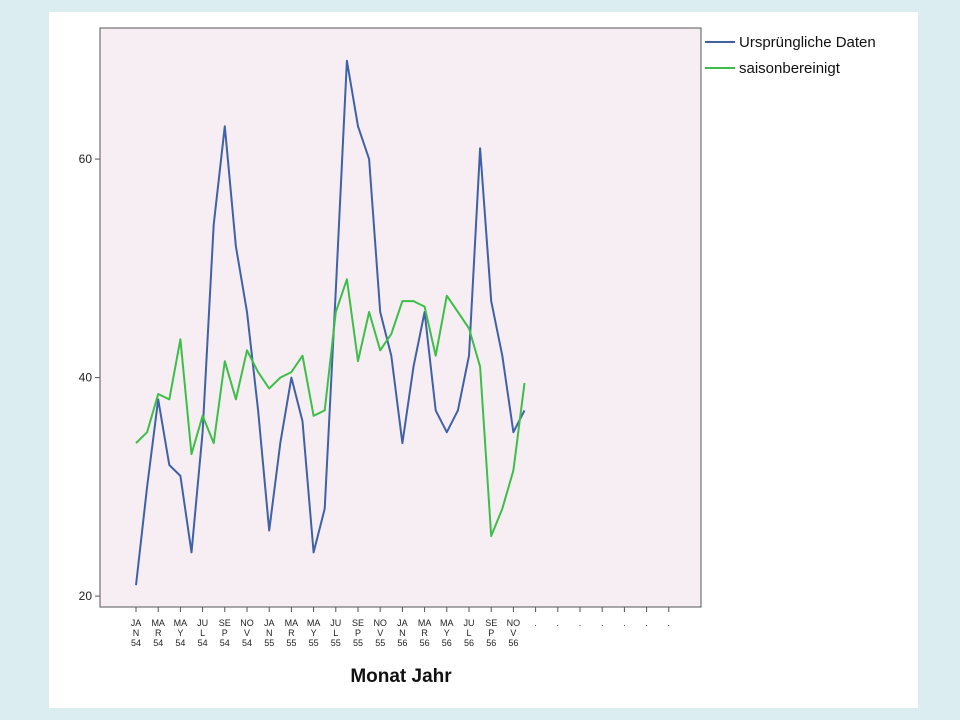 The width and height of the screenshot is (960, 720). I want to click on y-axis: 20 40 60, so click(89, 377).